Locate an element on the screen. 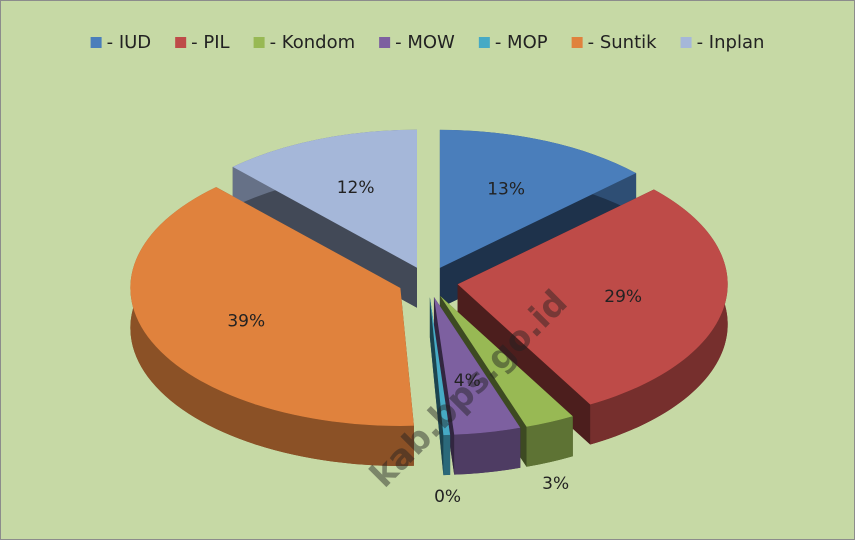 The height and width of the screenshot is (540, 855). data-label: 4% is located at coordinates (467, 381).